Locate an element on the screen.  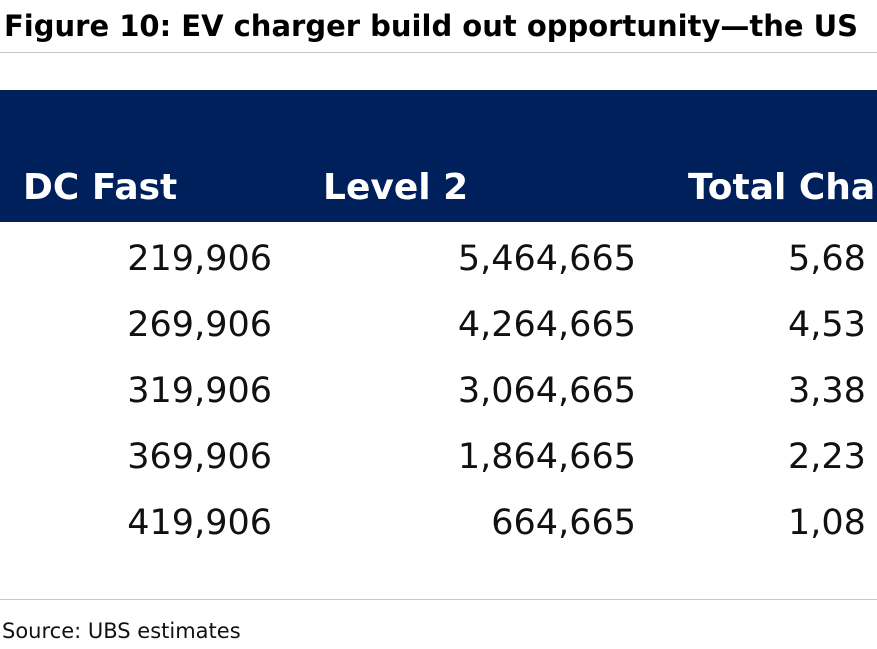
column-header-dc-fast: DC Fast is located at coordinates (100, 187).